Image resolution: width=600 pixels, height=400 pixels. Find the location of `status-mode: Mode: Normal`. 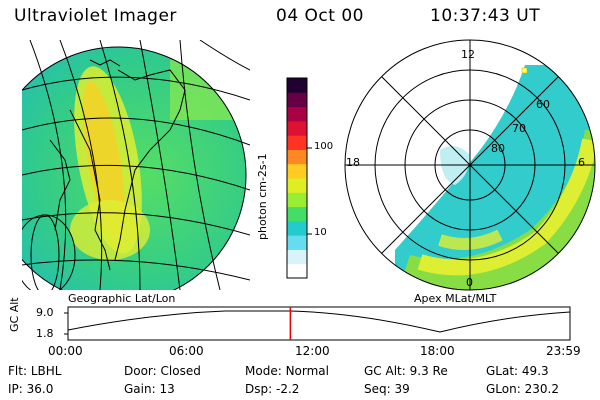

status-mode: Mode: Normal is located at coordinates (287, 371).